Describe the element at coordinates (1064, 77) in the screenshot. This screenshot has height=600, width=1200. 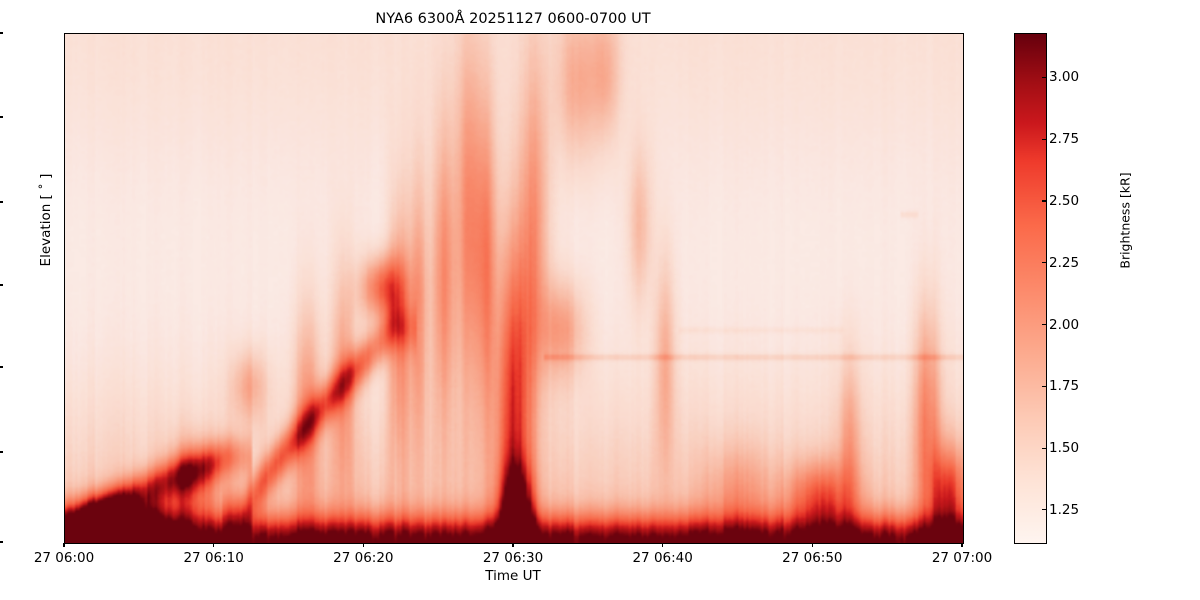
I see `colorbar-tick-label: 3.00` at that location.